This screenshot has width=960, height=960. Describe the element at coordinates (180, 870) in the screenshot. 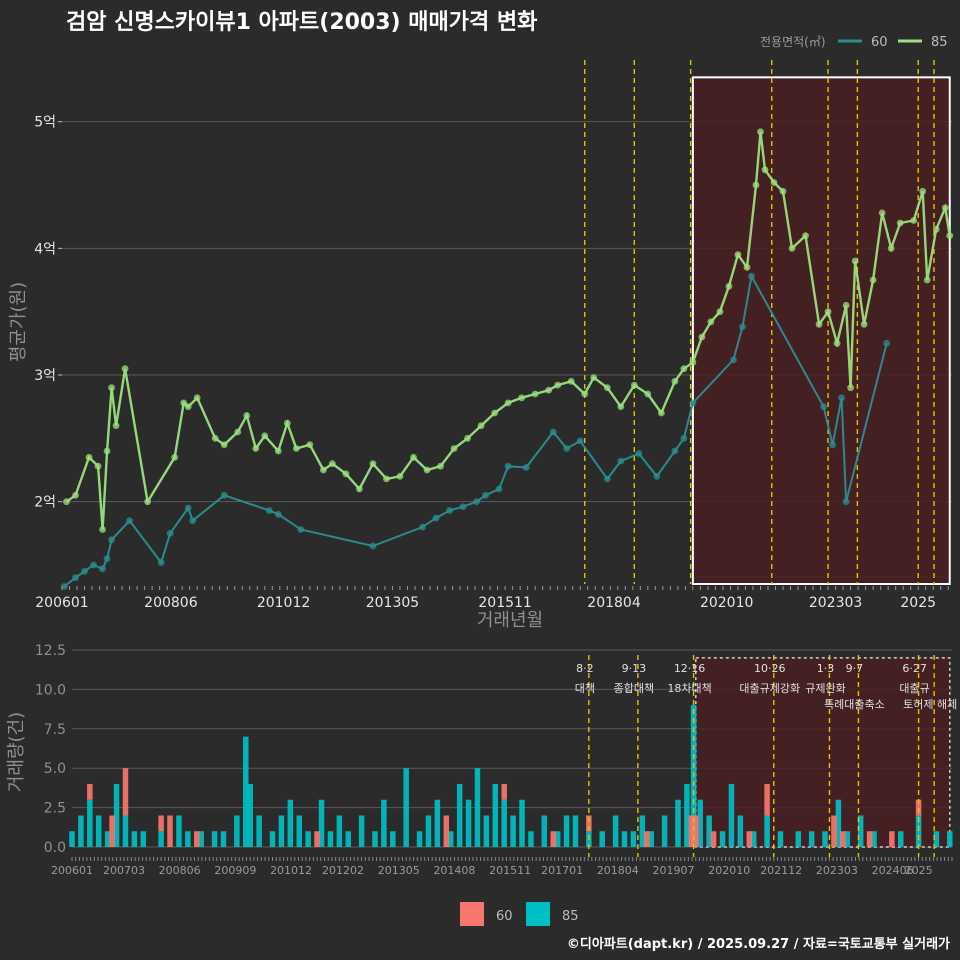

I see `volume-x-tick-label-2: 200806` at that location.